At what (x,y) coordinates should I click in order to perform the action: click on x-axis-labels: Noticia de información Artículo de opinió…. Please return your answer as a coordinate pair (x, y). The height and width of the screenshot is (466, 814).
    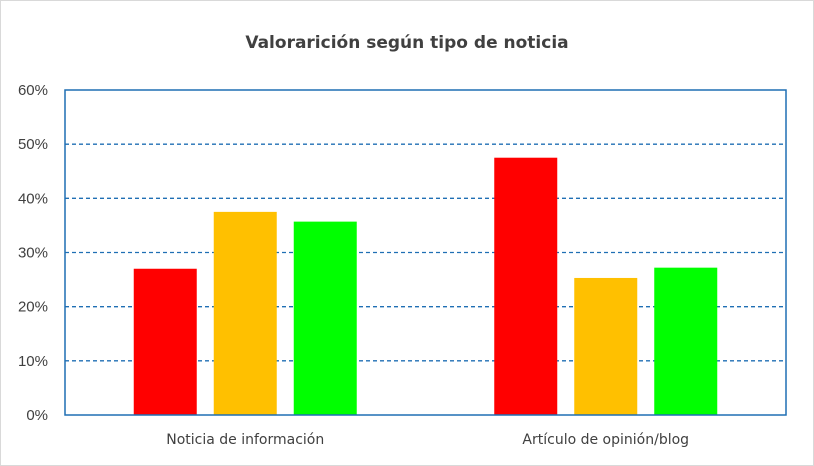
    Looking at the image, I should click on (427, 440).